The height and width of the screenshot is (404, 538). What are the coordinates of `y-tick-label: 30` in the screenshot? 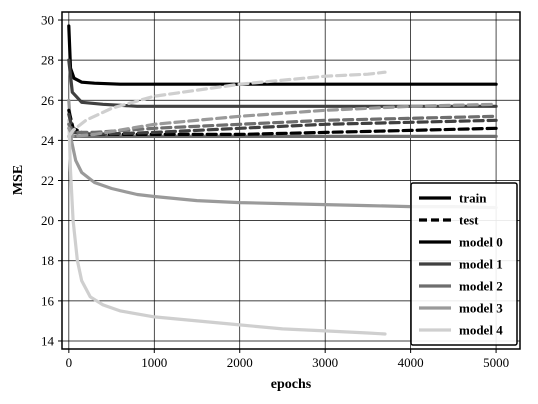 It's located at (47, 20).